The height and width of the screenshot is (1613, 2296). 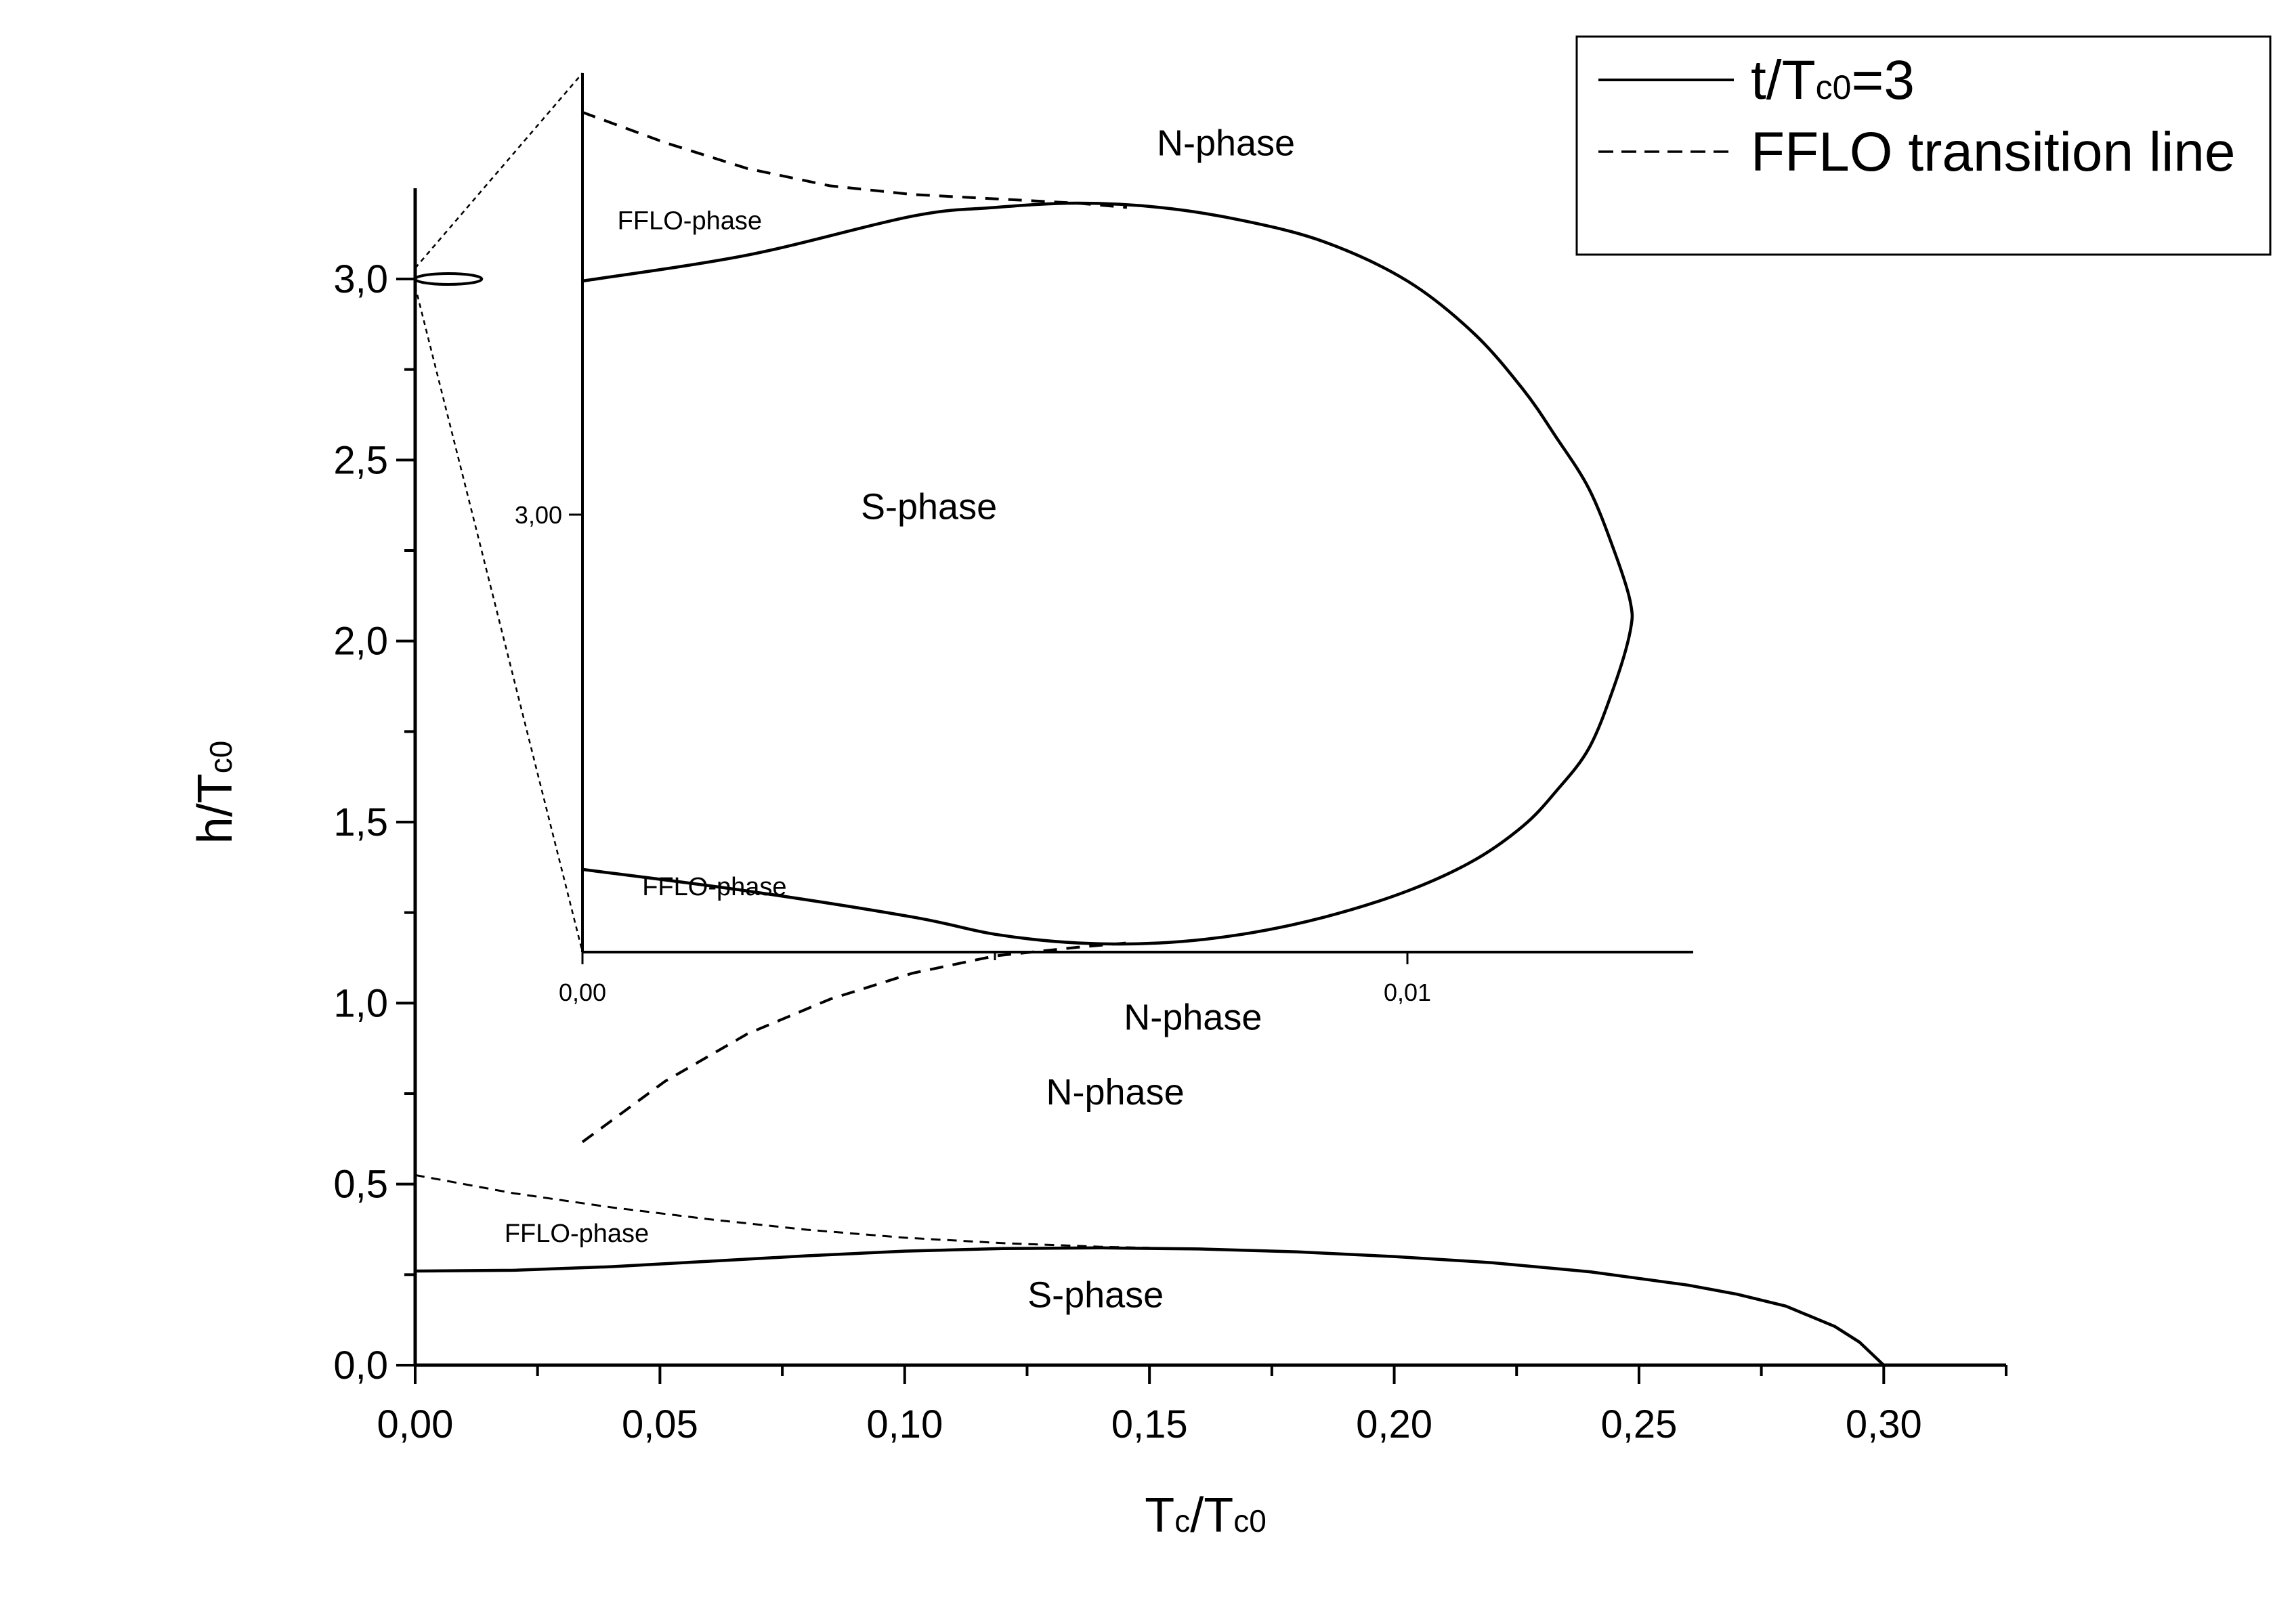 I want to click on main-phase-boundary-line, so click(x=1149, y=1306).